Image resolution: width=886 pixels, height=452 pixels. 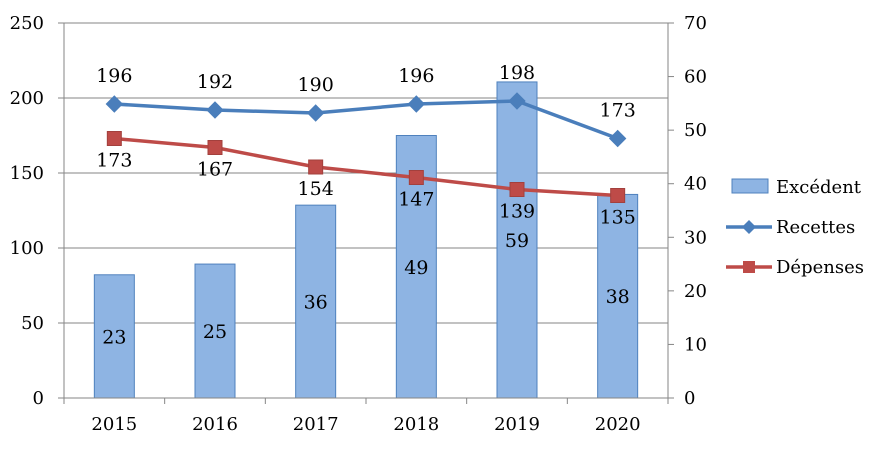 I want to click on right-axis-tick-label: 60, so click(x=695, y=77).